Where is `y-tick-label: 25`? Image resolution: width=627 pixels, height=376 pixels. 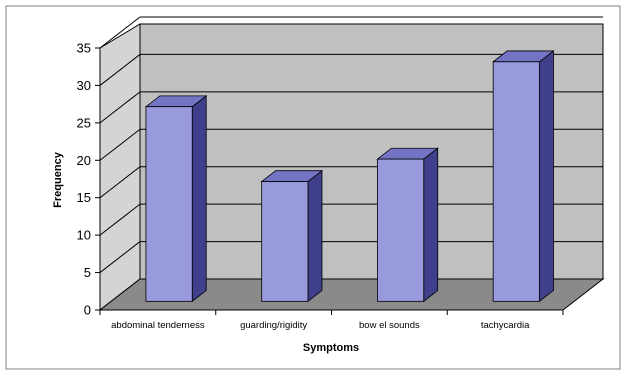 y-tick-label: 25 is located at coordinates (84, 122).